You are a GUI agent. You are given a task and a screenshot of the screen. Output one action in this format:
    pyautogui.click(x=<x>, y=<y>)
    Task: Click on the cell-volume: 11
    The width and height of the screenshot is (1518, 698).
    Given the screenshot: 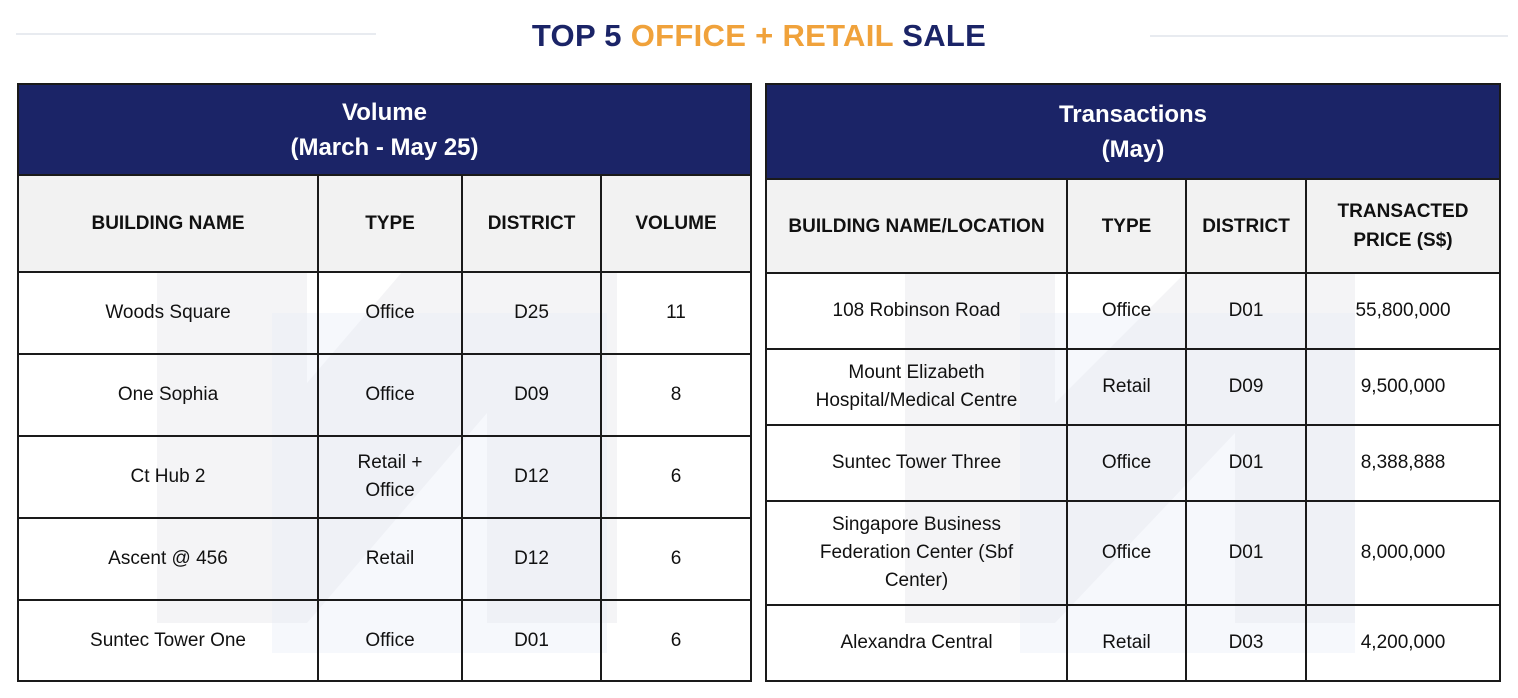 What is the action you would take?
    pyautogui.click(x=676, y=313)
    